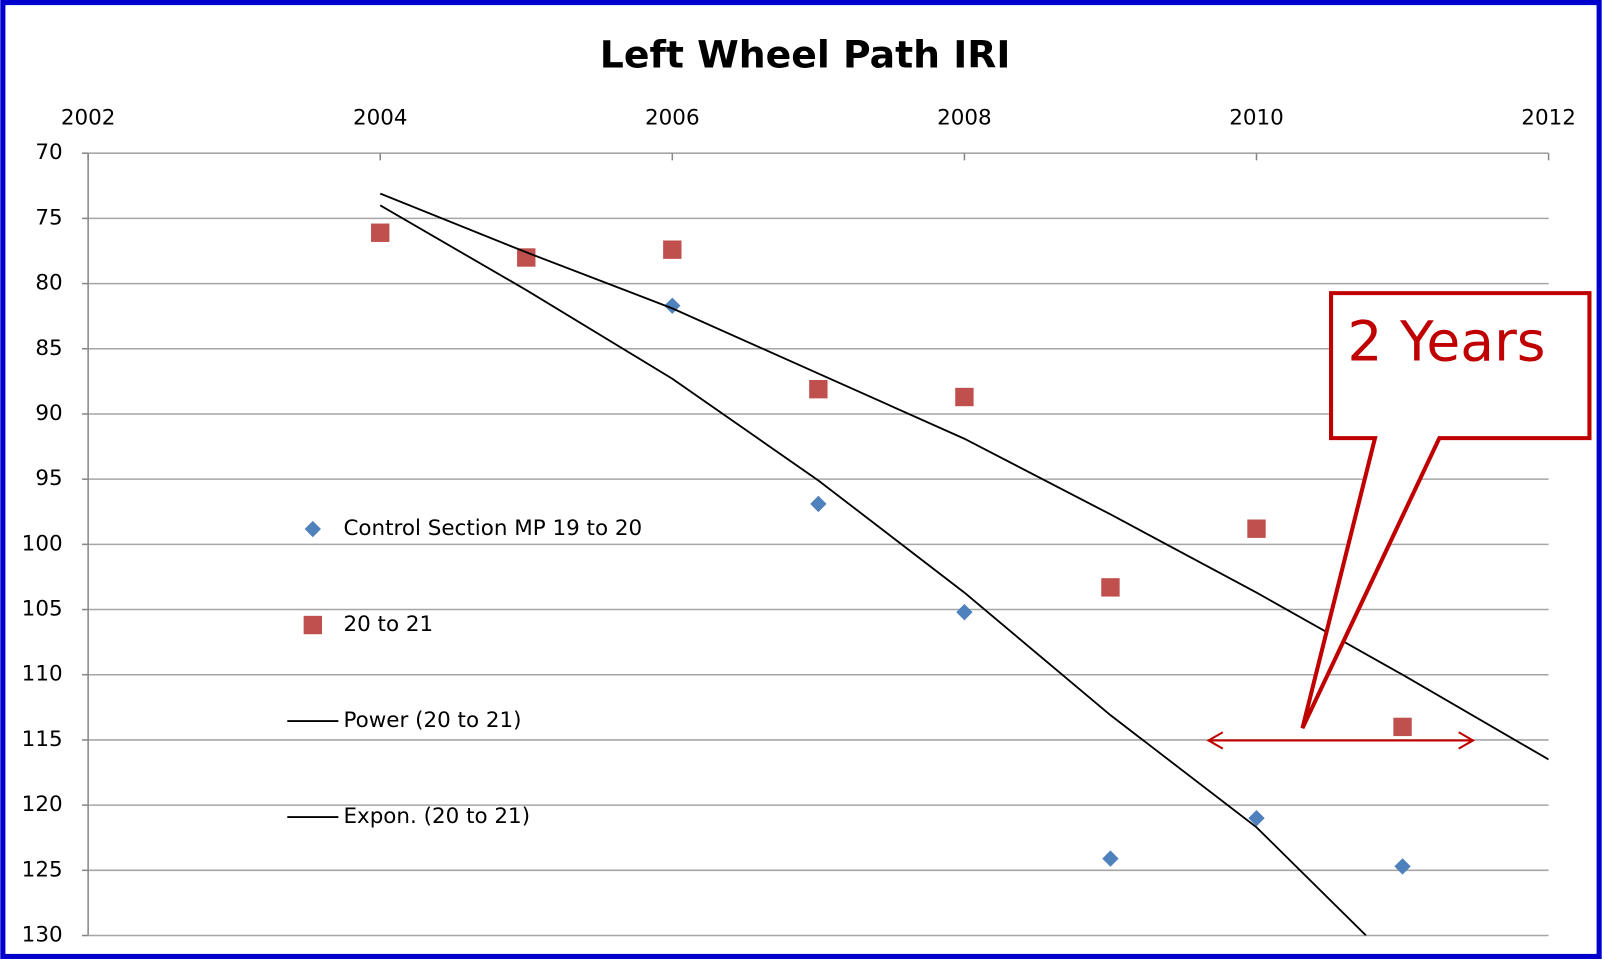  What do you see at coordinates (48, 478) in the screenshot?
I see `y-tick-label: 95` at bounding box center [48, 478].